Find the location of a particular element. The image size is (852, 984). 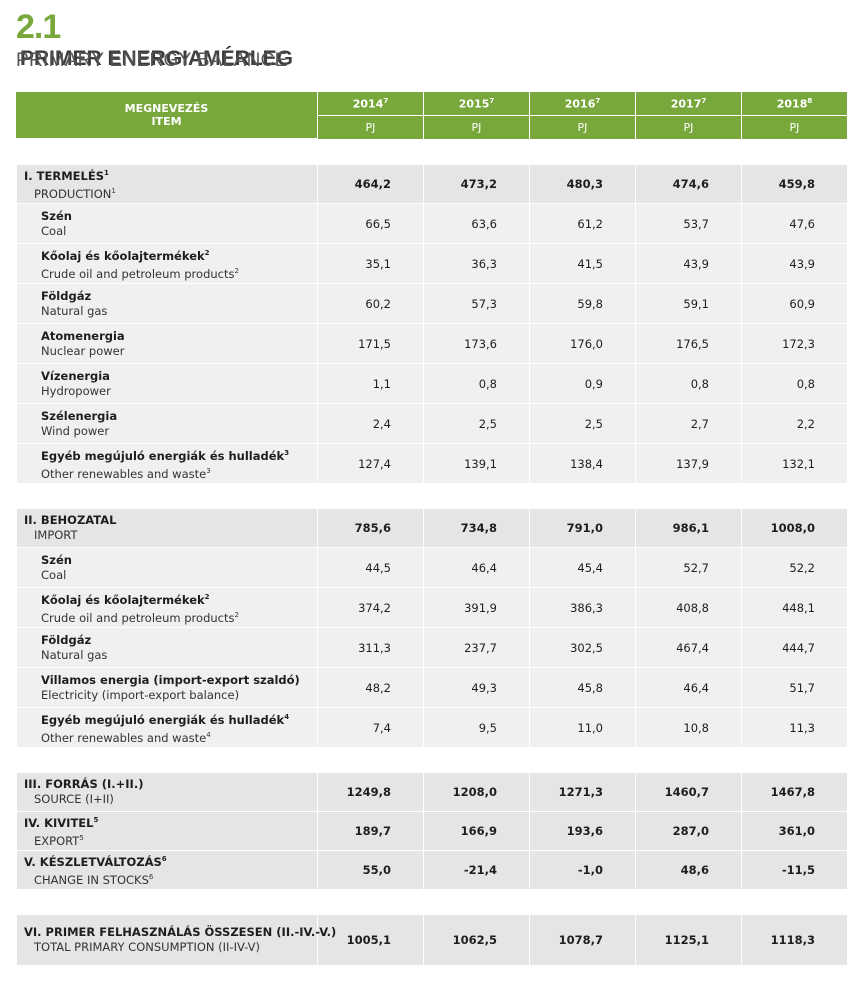

value-cell: 60,9 is located at coordinates (794, 303).